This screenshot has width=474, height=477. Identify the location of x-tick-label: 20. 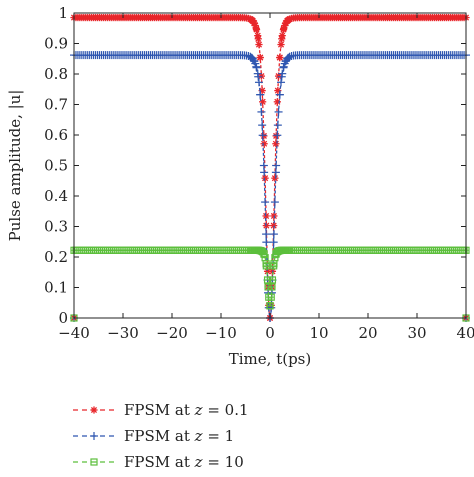
(367, 333).